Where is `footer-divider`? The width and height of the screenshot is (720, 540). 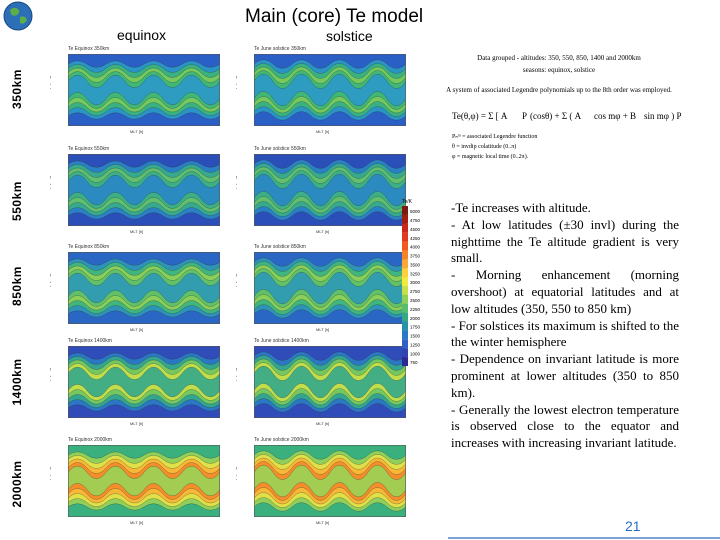
footer-divider is located at coordinates (584, 538).